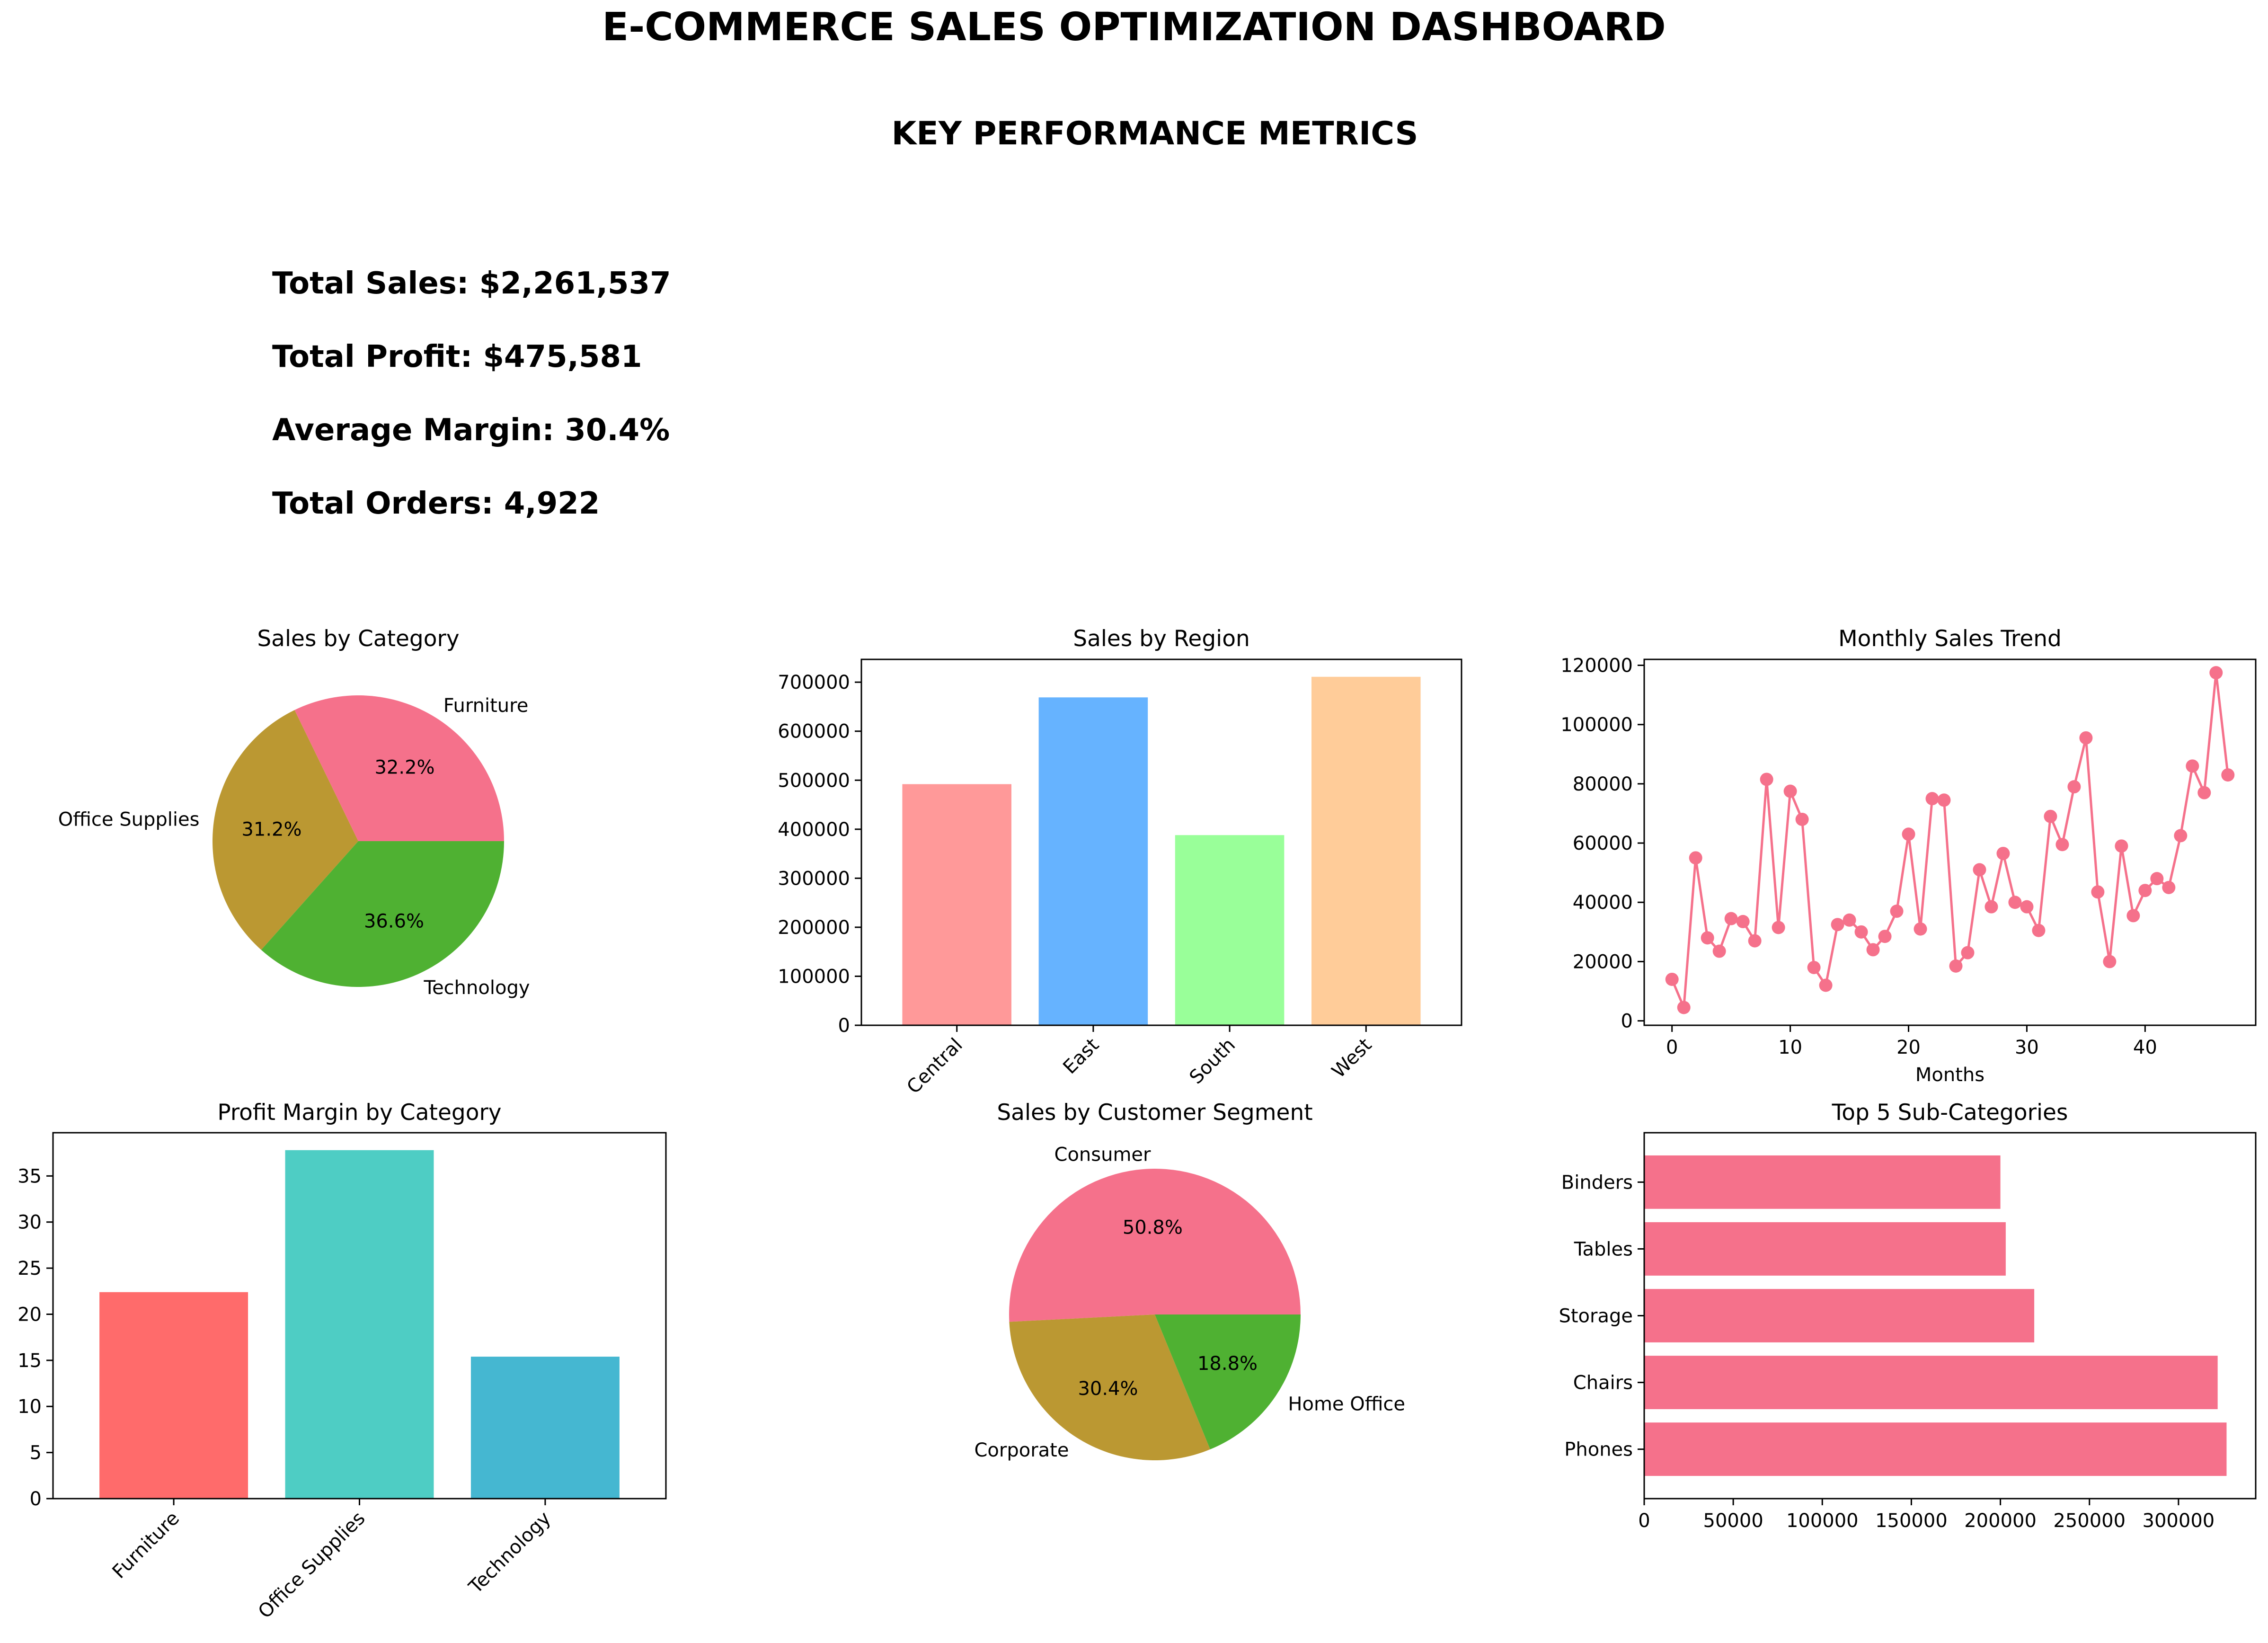 The width and height of the screenshot is (2268, 1643). I want to click on x-tick-label: Furniture, so click(146, 1545).